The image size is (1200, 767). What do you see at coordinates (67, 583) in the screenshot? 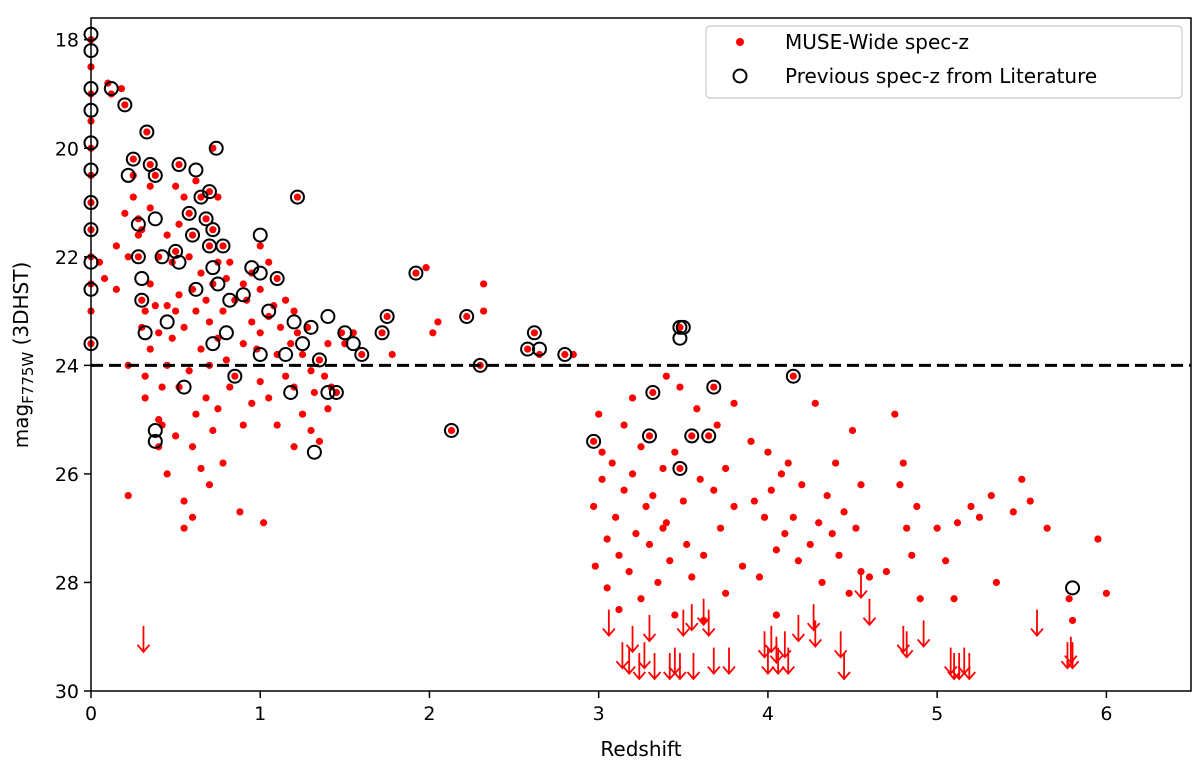
I see `y-tick-label: 28` at bounding box center [67, 583].